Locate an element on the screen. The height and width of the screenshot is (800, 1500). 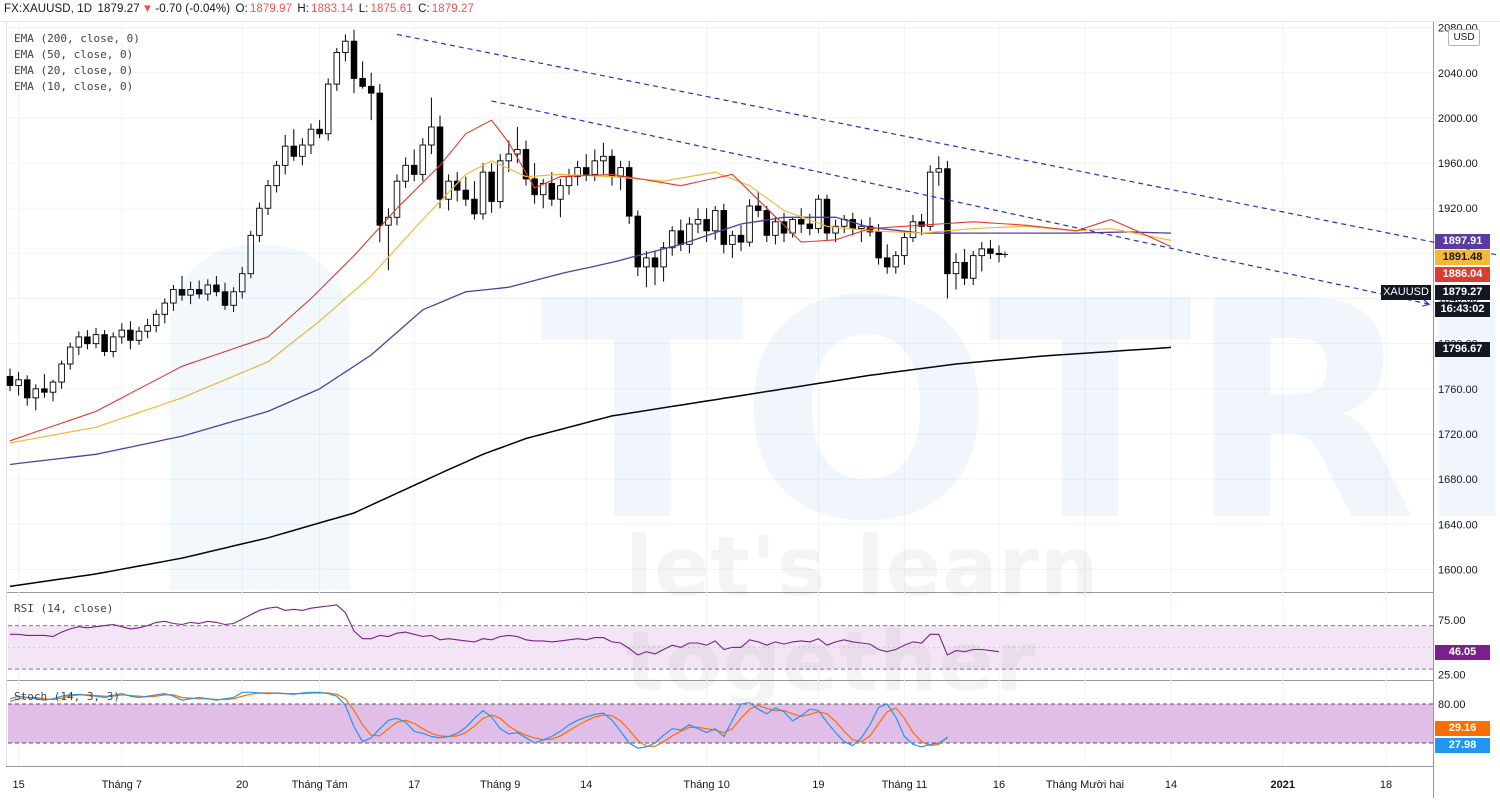
x-tick-label: 18 is located at coordinates (1386, 785).